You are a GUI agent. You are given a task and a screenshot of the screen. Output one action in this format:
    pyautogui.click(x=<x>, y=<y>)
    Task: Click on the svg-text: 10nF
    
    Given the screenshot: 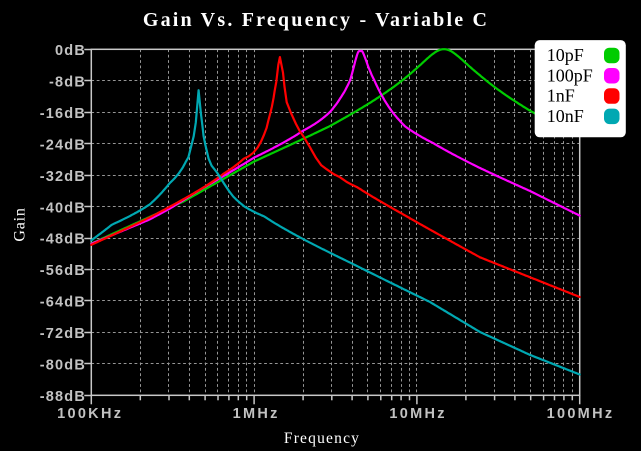 What is the action you would take?
    pyautogui.click(x=565, y=116)
    